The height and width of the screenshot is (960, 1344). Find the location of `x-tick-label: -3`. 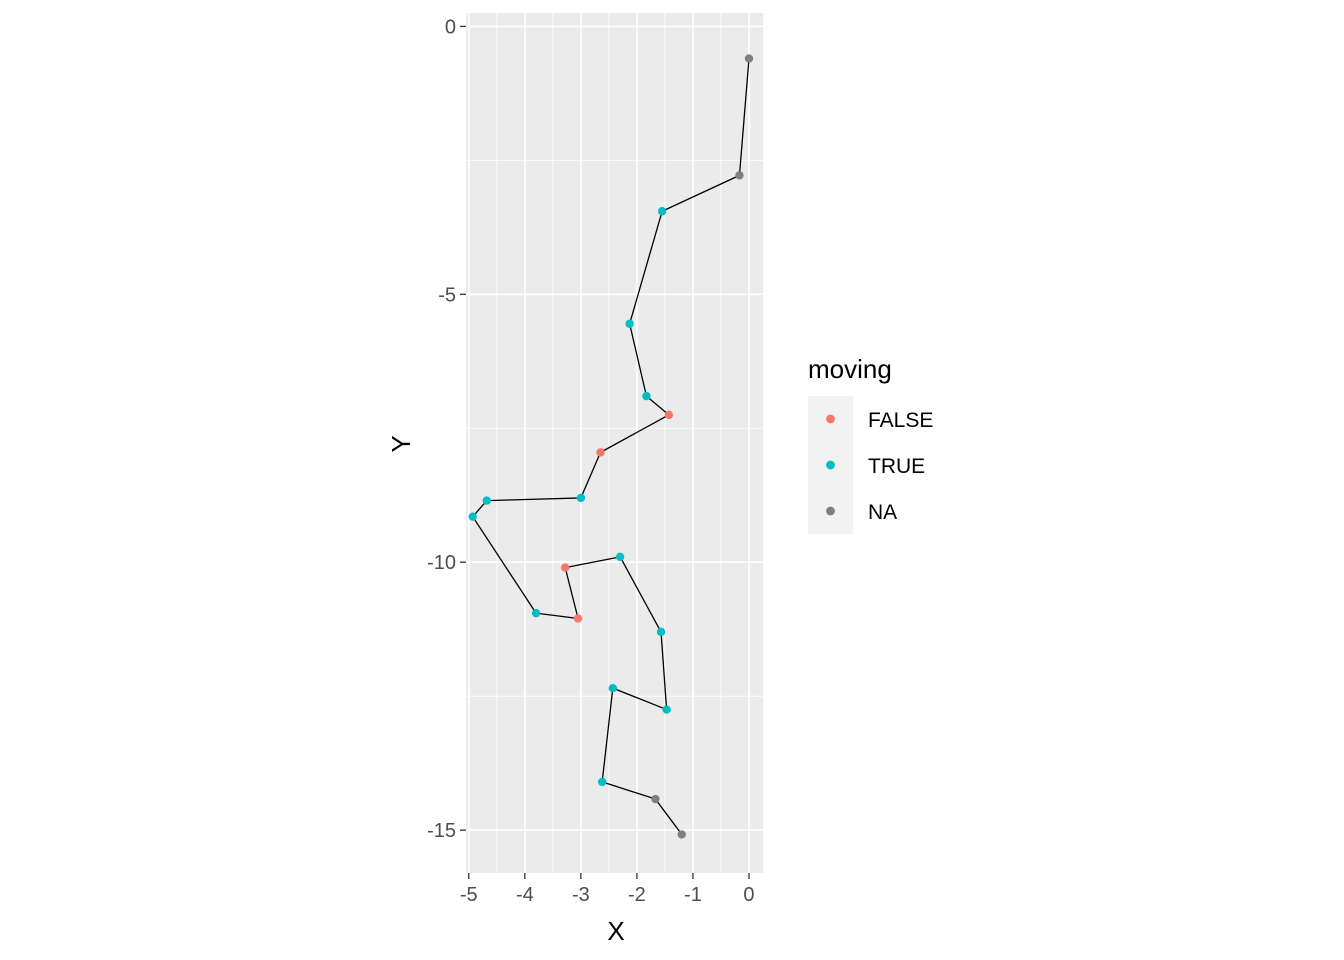

x-tick-label: -3 is located at coordinates (581, 895).